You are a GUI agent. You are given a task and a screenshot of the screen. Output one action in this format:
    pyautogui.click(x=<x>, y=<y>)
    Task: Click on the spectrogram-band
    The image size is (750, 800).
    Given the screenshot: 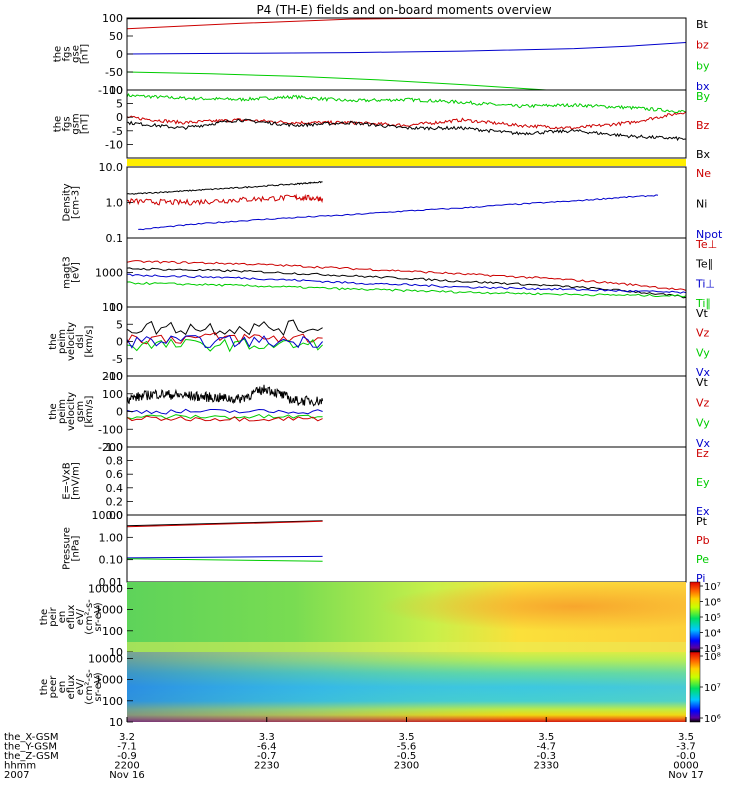 What is the action you would take?
    pyautogui.click(x=406, y=647)
    